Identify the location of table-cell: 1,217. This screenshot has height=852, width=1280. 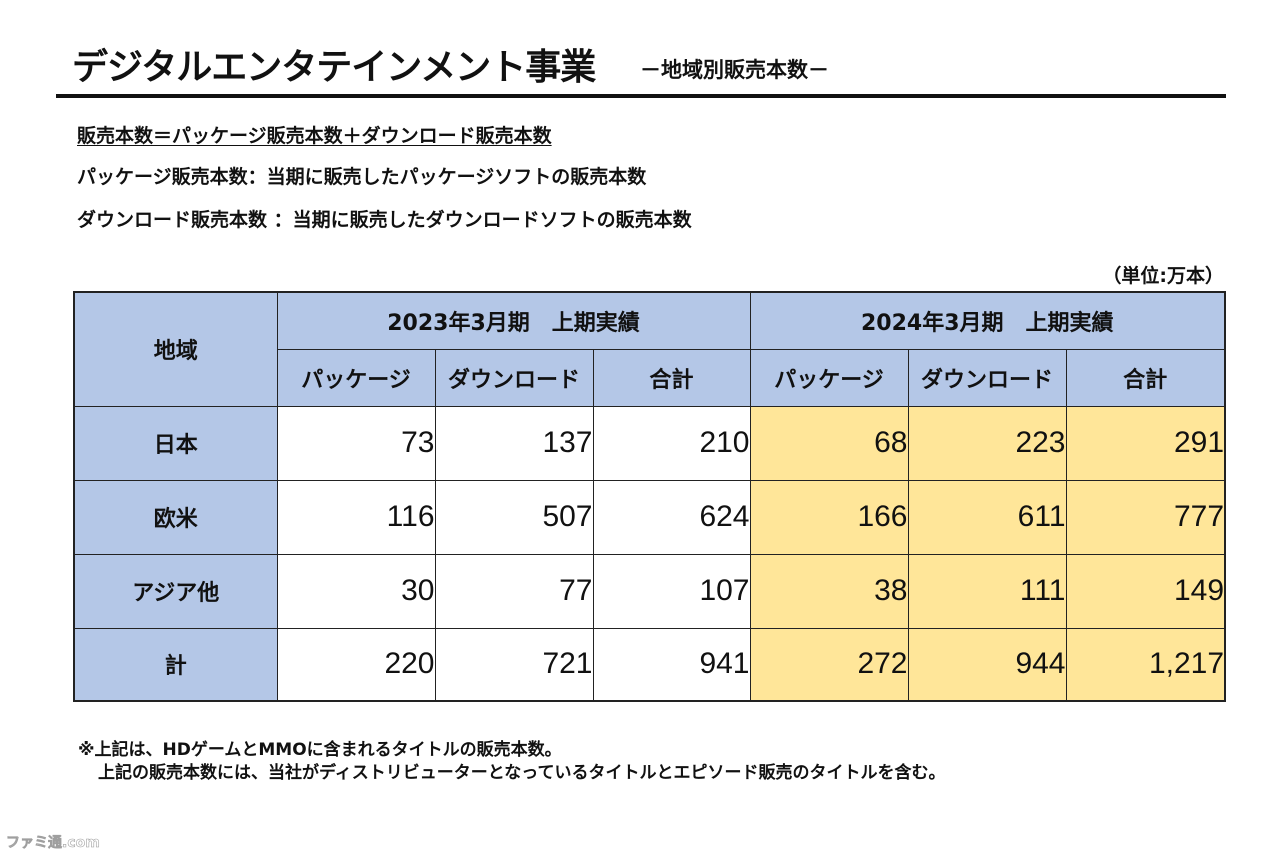
(1145, 664).